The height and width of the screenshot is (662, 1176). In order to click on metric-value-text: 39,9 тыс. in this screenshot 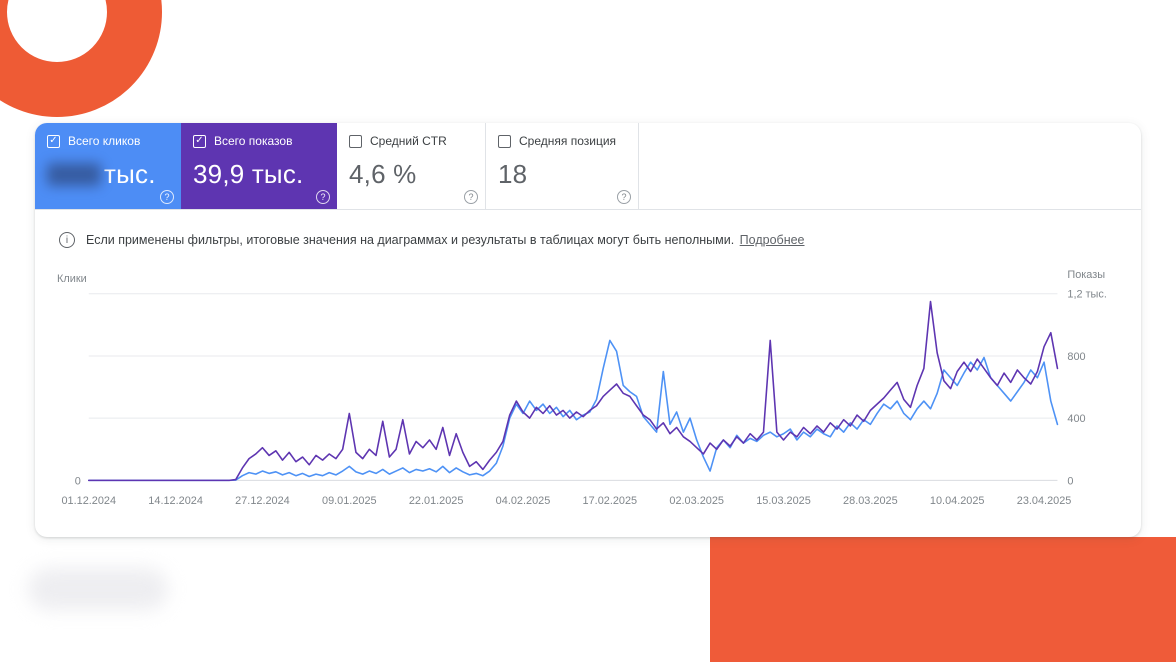, I will do `click(248, 174)`.